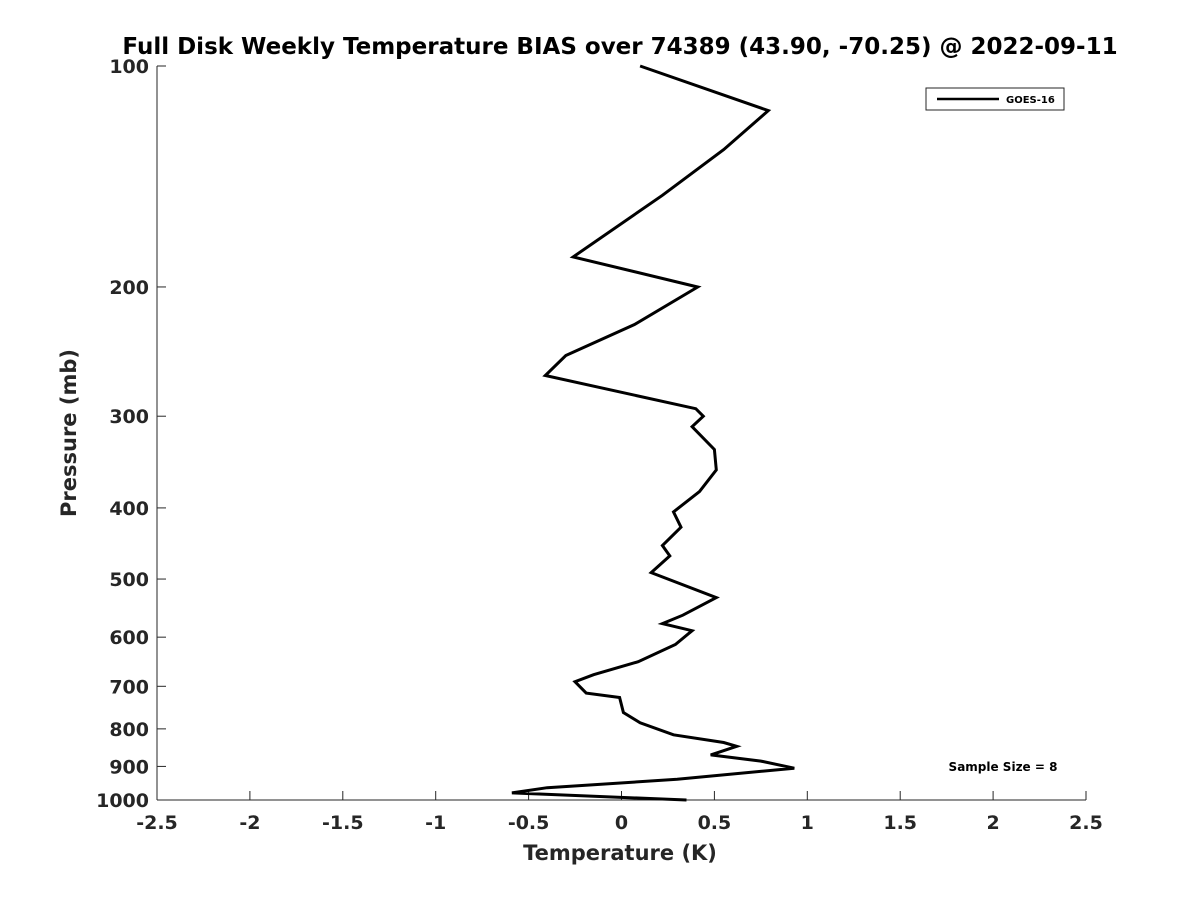 The width and height of the screenshot is (1200, 900). Describe the element at coordinates (249, 823) in the screenshot. I see `x-tick-label: -2` at that location.